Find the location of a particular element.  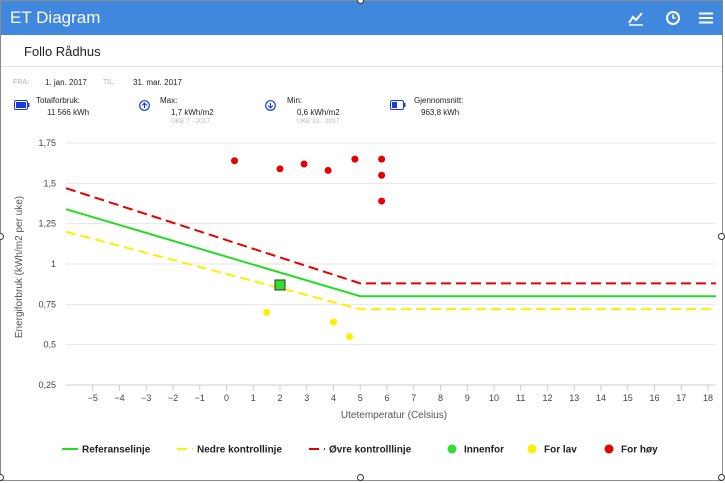

x-tick-label: 0 is located at coordinates (226, 398).